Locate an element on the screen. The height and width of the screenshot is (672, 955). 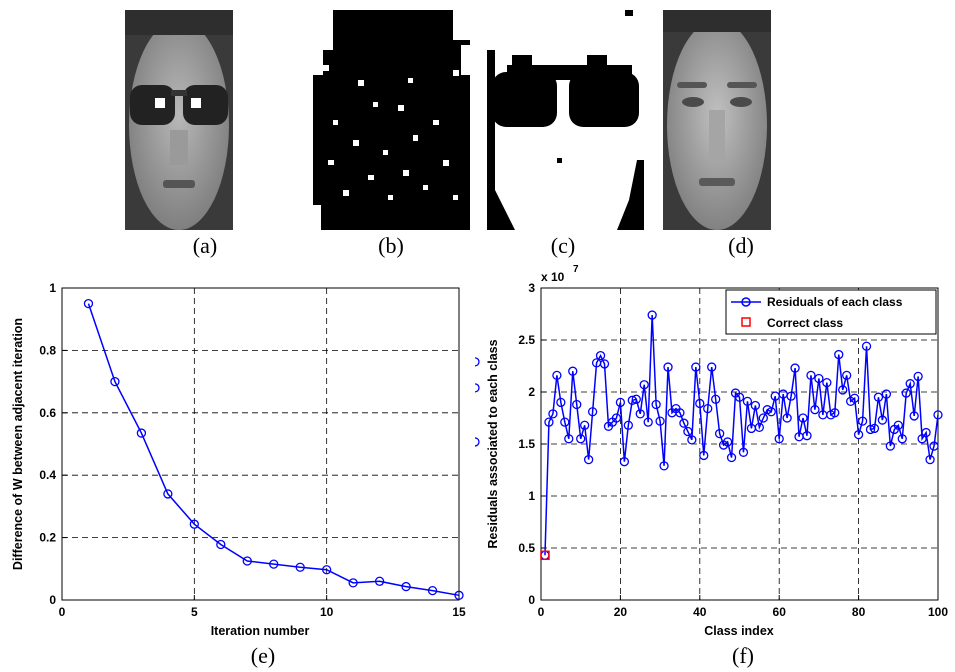
x-tick-label: 15 is located at coordinates (459, 612).